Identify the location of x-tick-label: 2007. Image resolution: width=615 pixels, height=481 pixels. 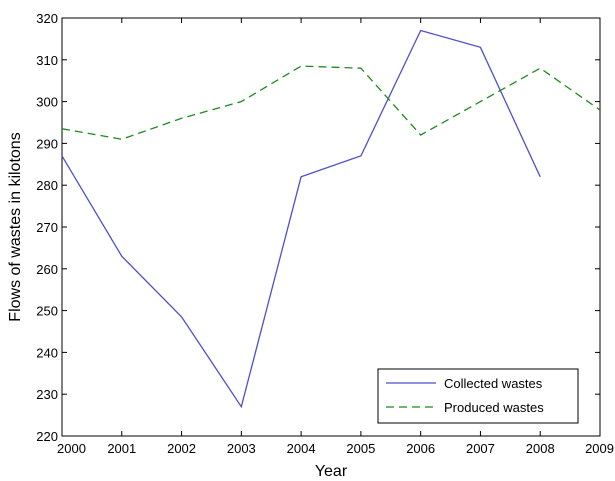
(480, 448).